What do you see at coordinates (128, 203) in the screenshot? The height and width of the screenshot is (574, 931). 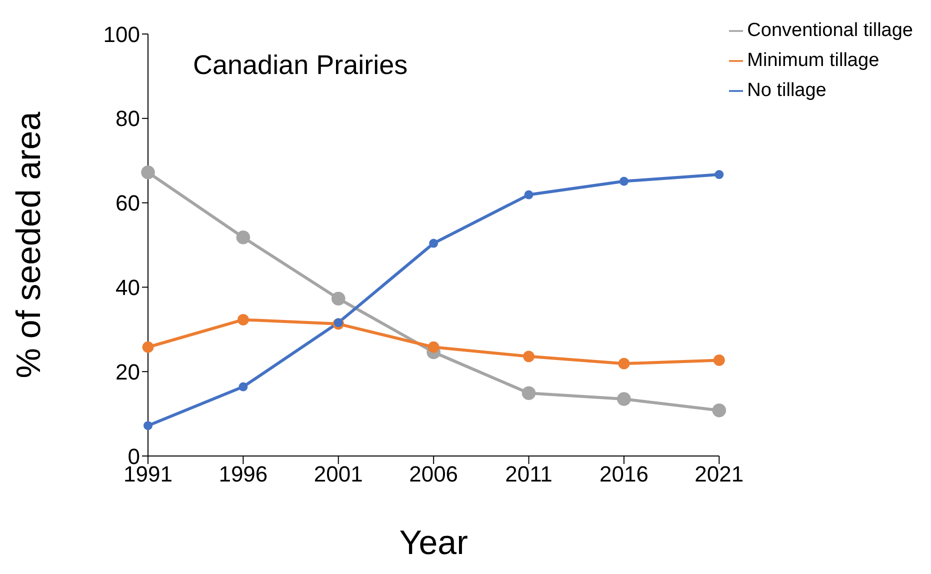 I see `y-tick-label: 60` at bounding box center [128, 203].